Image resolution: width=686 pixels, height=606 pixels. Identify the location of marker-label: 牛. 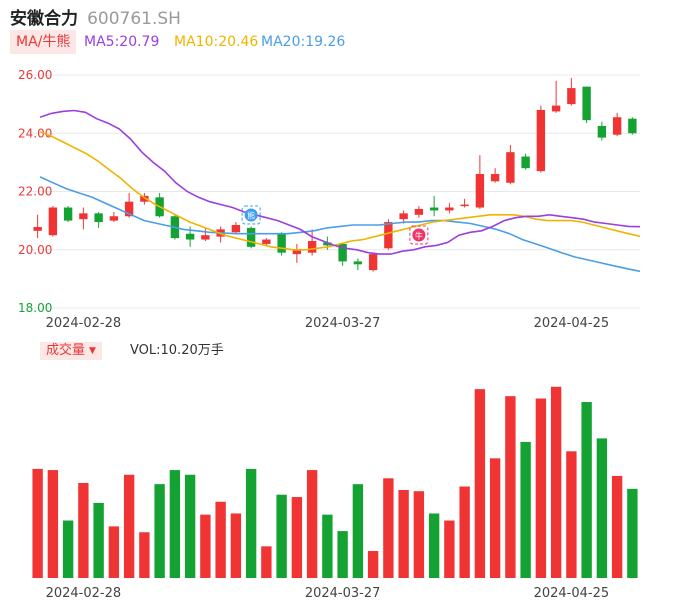
(419, 236).